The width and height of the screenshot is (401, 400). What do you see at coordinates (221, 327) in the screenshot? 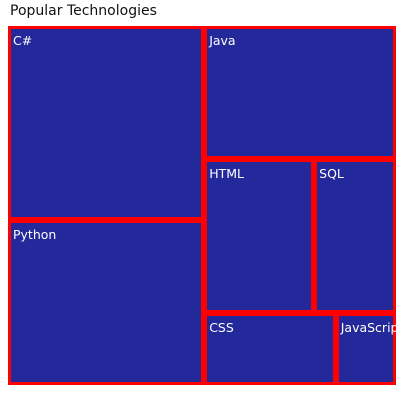
I see `treemap-tile-label: CSS` at bounding box center [221, 327].